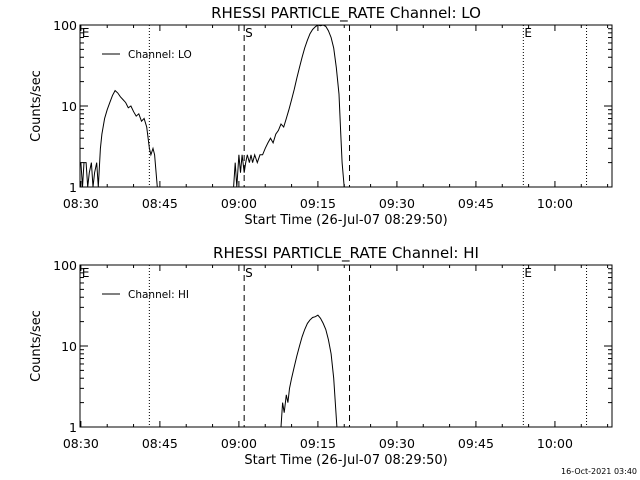  I want to click on chart-title: RHESSI PARTICLE_RATE Channel: HI, so click(346, 253).